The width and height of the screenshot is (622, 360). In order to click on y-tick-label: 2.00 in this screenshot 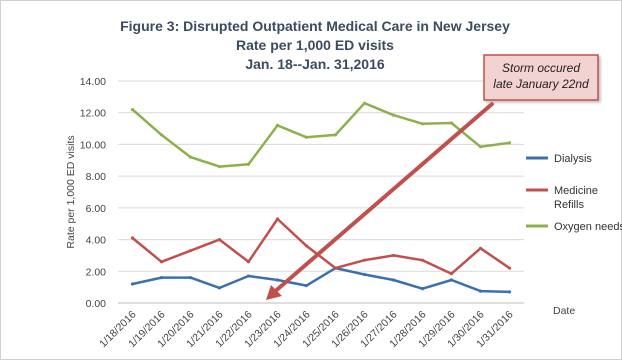, I will do `click(96, 272)`.